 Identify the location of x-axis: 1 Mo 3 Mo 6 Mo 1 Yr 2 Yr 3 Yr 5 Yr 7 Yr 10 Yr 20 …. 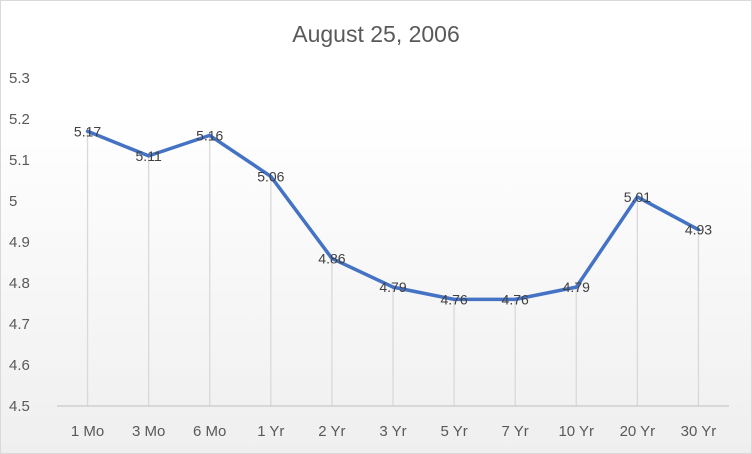
(393, 431).